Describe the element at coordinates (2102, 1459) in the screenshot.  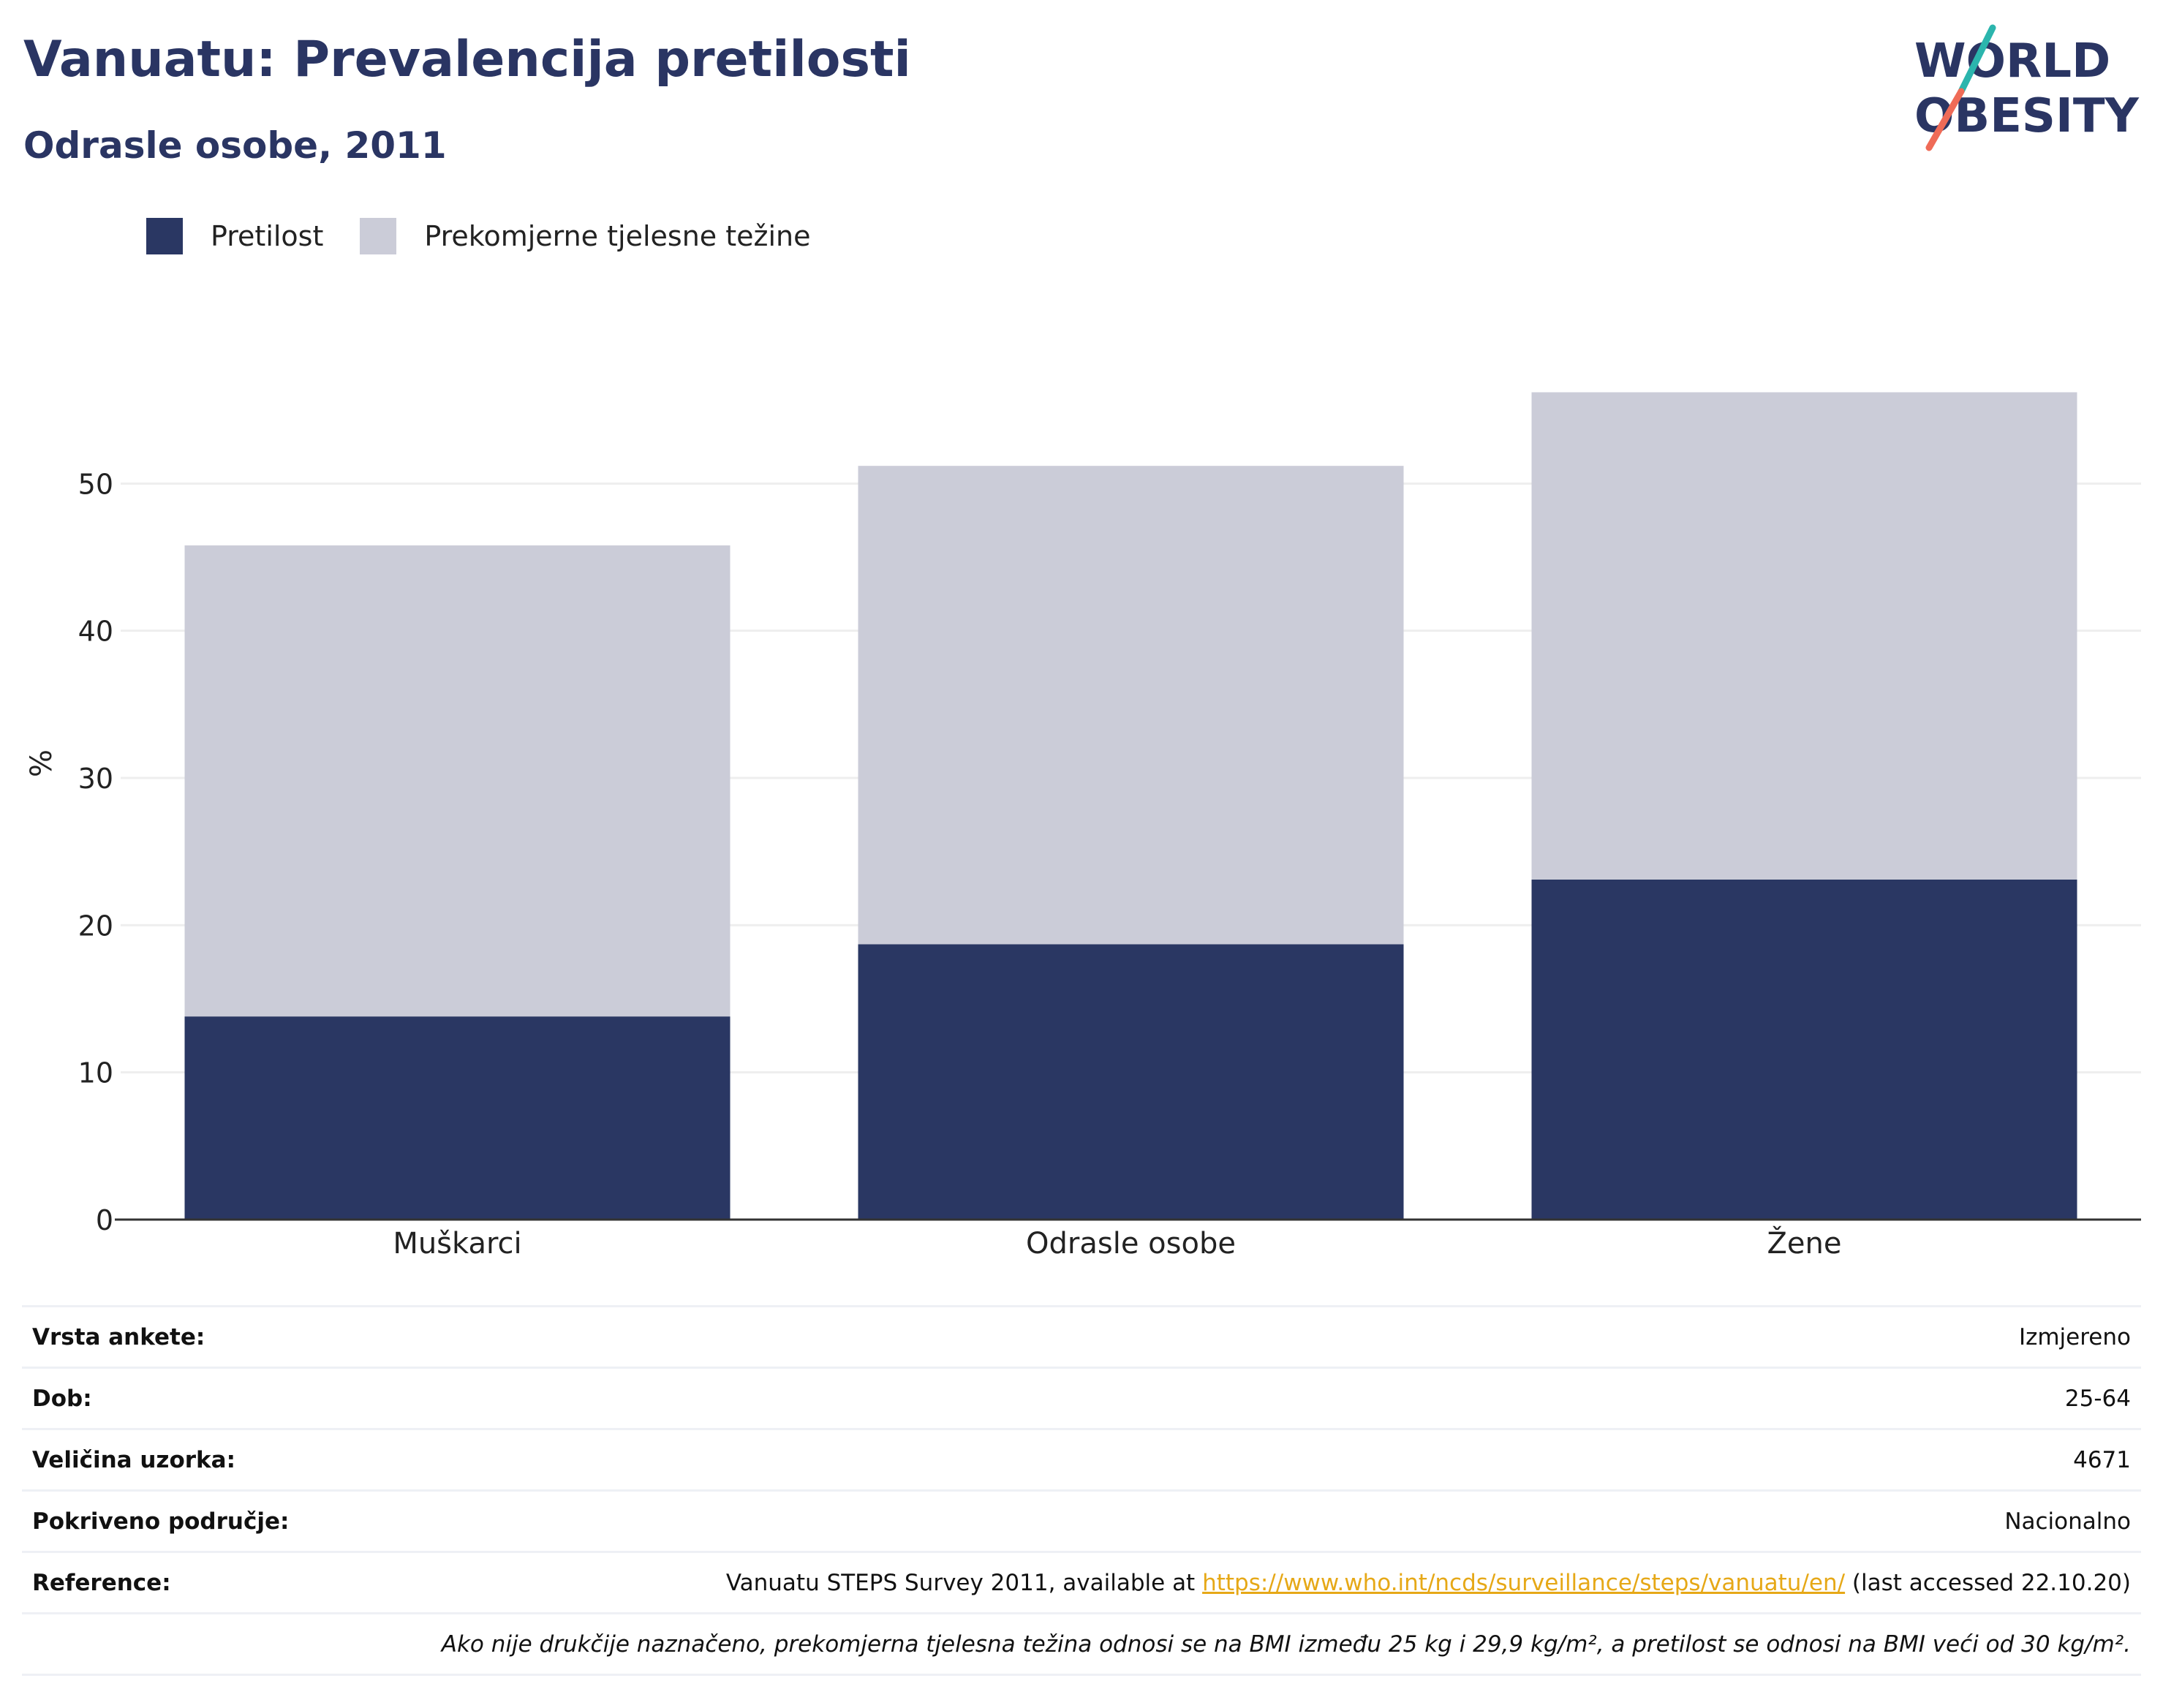
I see `info-value: 4671` at that location.